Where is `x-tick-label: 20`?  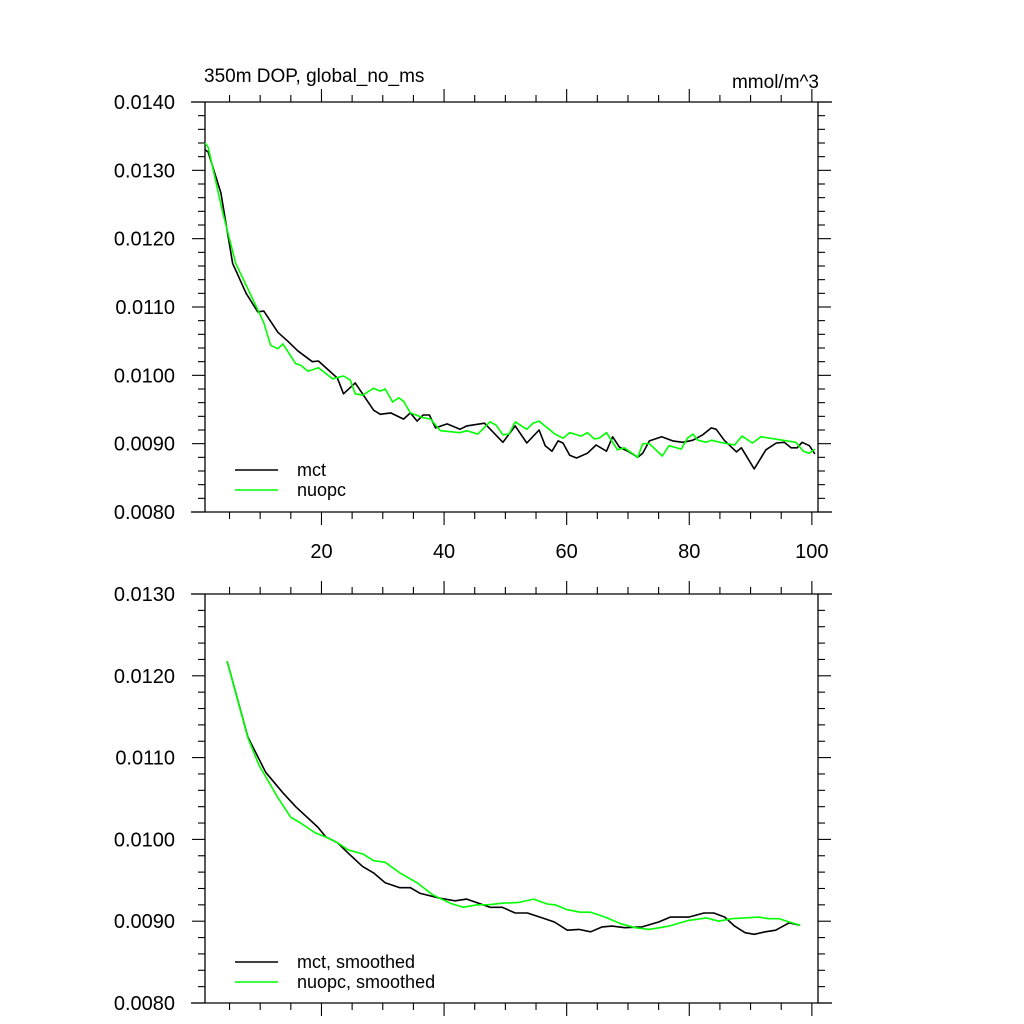 x-tick-label: 20 is located at coordinates (321, 552).